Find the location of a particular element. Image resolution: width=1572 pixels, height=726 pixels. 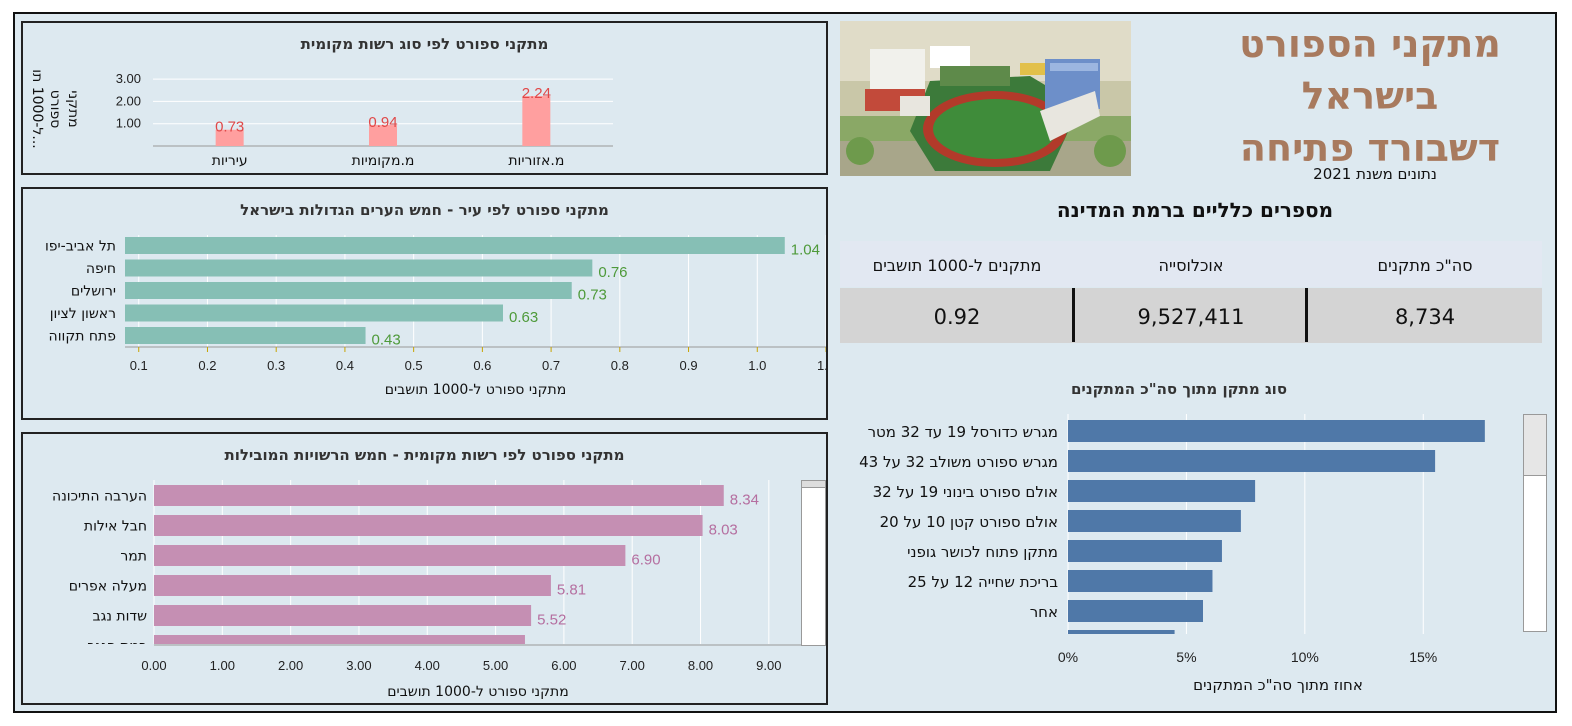

kpi-divider is located at coordinates (1306, 315).